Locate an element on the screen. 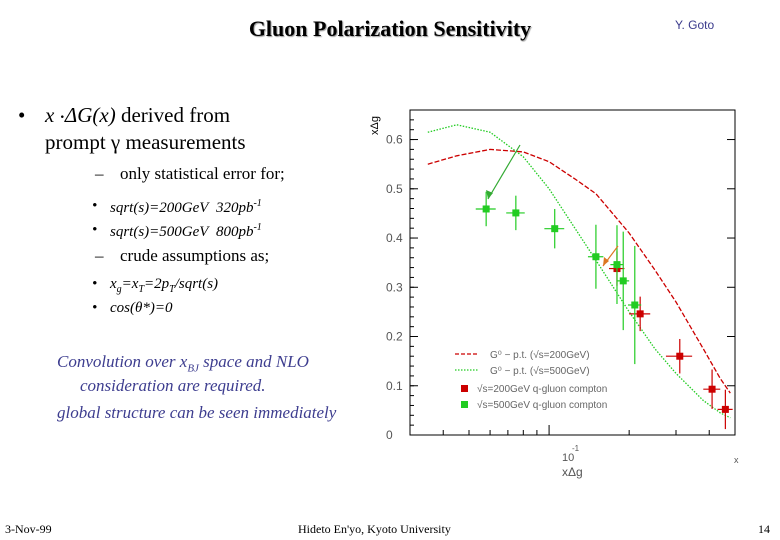 The width and height of the screenshot is (780, 540). slide-title: Gluon Polarization Sensitivity is located at coordinates (390, 28).